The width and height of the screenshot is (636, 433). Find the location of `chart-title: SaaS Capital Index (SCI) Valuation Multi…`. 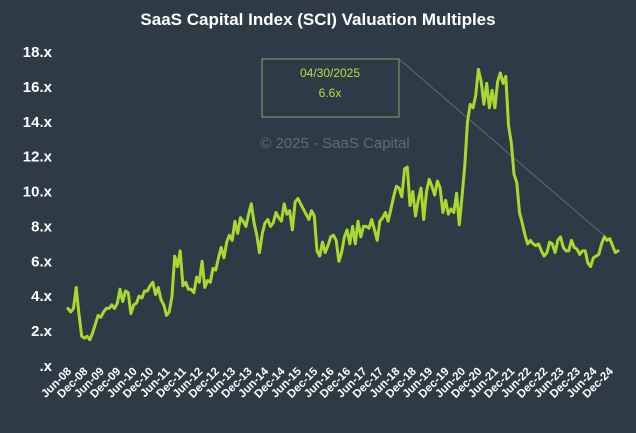

chart-title: SaaS Capital Index (SCI) Valuation Multi… is located at coordinates (317, 19).